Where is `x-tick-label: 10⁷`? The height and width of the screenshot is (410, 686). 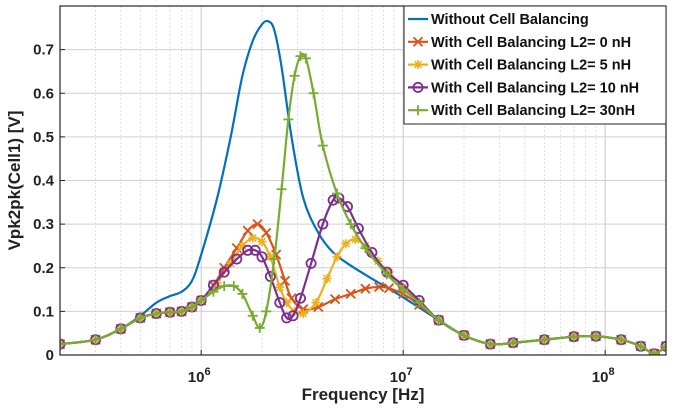
x-tick-label: 10⁷ is located at coordinates (401, 376).